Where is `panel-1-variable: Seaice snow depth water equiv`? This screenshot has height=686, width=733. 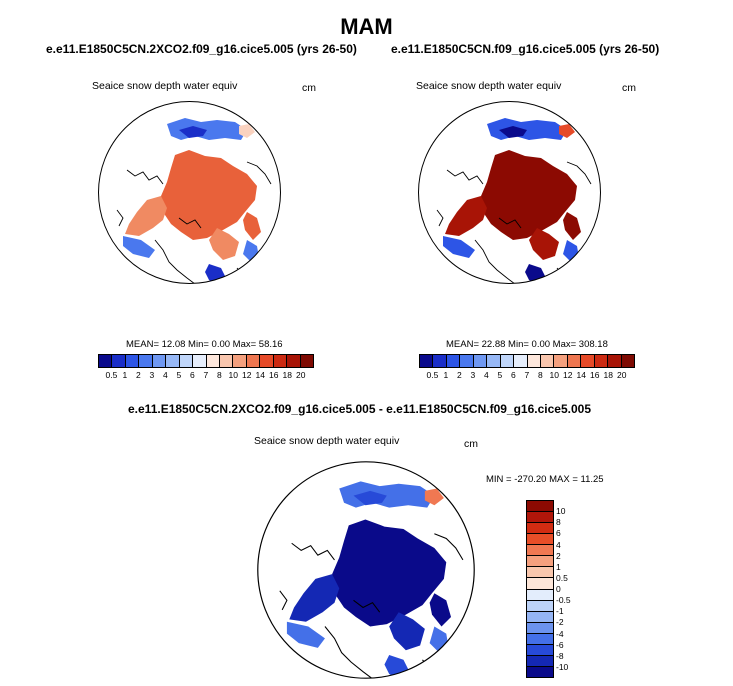
panel-1-variable: Seaice snow depth water equiv is located at coordinates (165, 86).